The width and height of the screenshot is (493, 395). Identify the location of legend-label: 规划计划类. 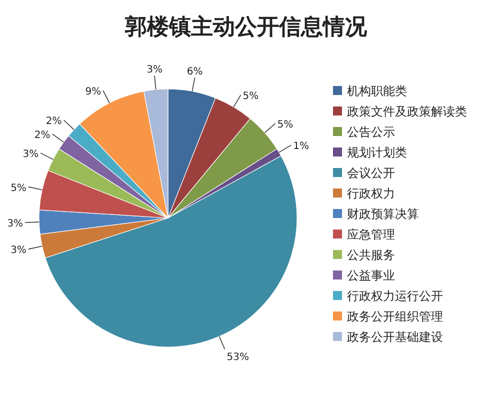
(377, 153).